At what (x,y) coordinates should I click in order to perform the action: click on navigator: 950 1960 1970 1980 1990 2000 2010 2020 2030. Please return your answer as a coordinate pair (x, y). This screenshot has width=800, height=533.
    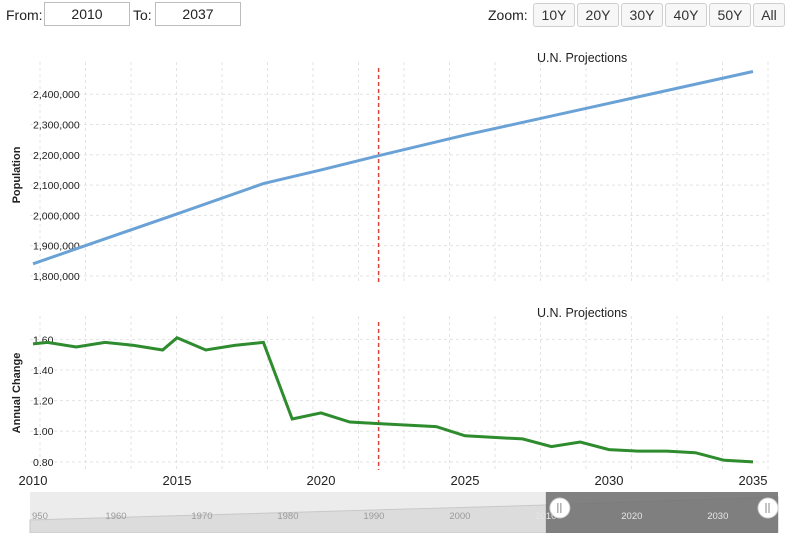
    Looking at the image, I should click on (404, 512).